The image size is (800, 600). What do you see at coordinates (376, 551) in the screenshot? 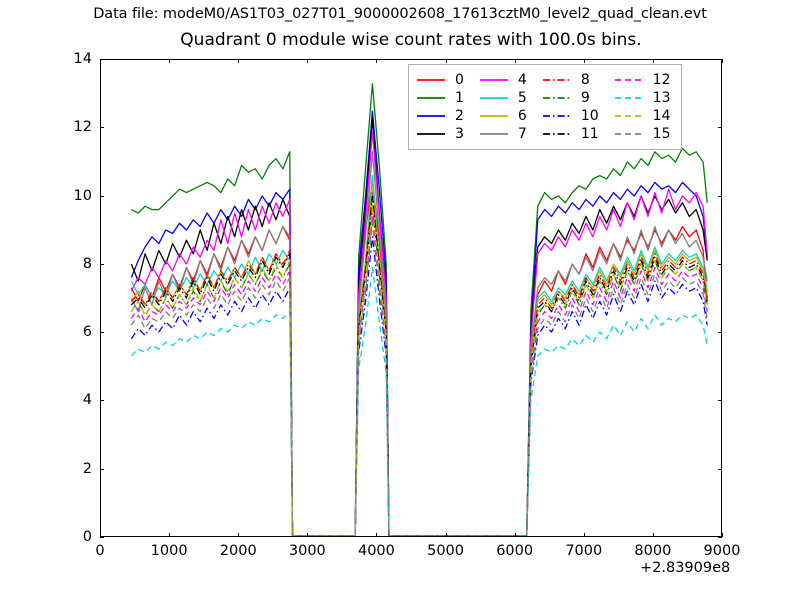
I see `x-tick-label: 4000` at bounding box center [376, 551].